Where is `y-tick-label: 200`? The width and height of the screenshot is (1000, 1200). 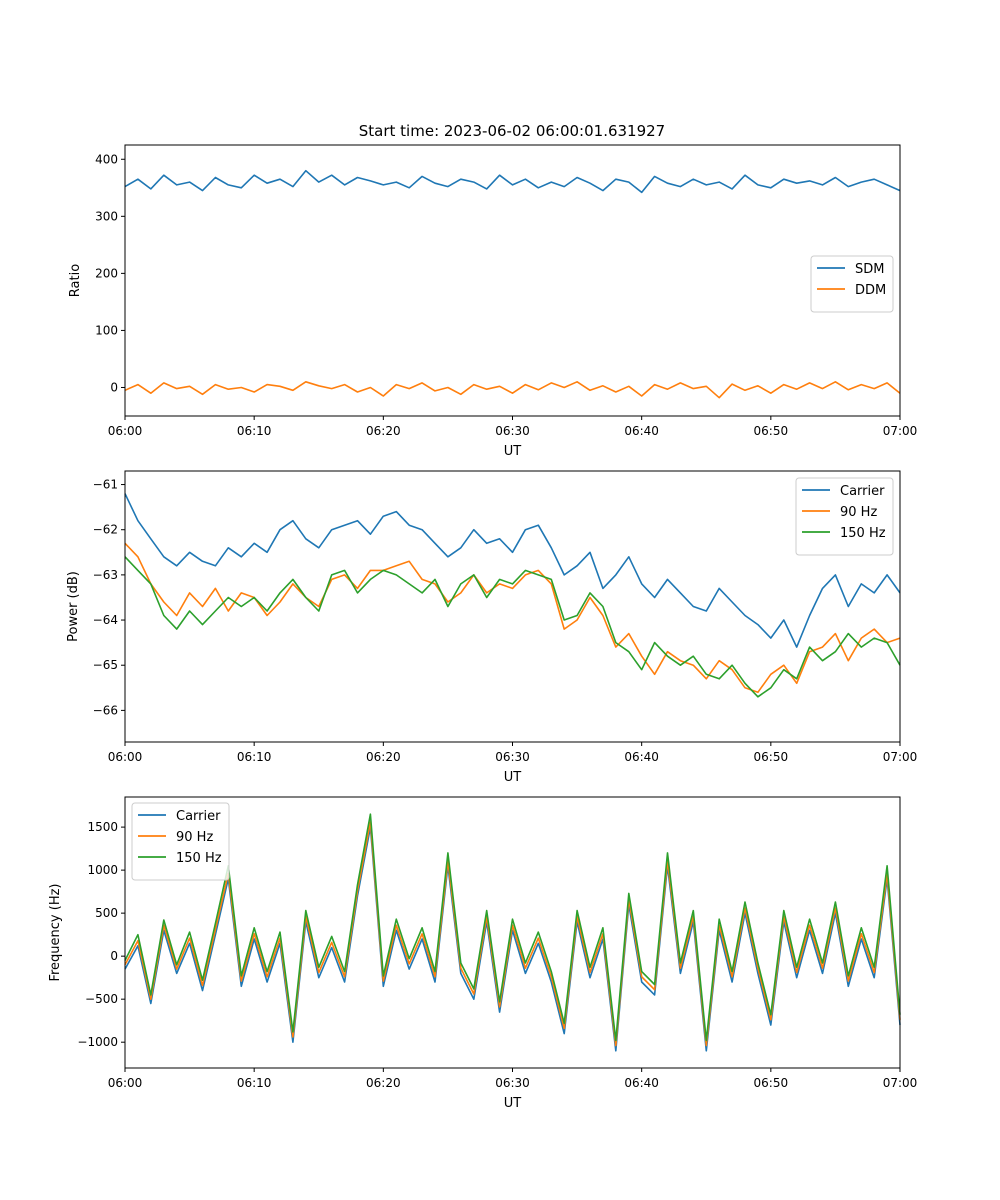 y-tick-label: 200 is located at coordinates (106, 273).